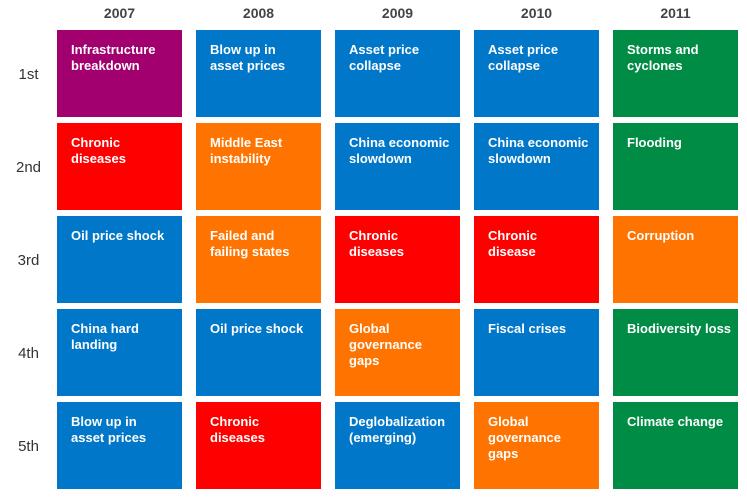  I want to click on risk-label: Infrastructure, so click(113, 49).